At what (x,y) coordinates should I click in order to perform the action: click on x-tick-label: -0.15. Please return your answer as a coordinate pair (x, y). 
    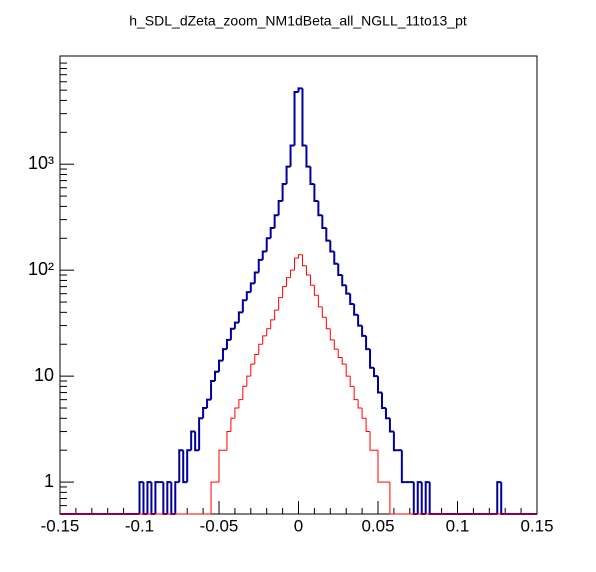
    Looking at the image, I should click on (60, 525).